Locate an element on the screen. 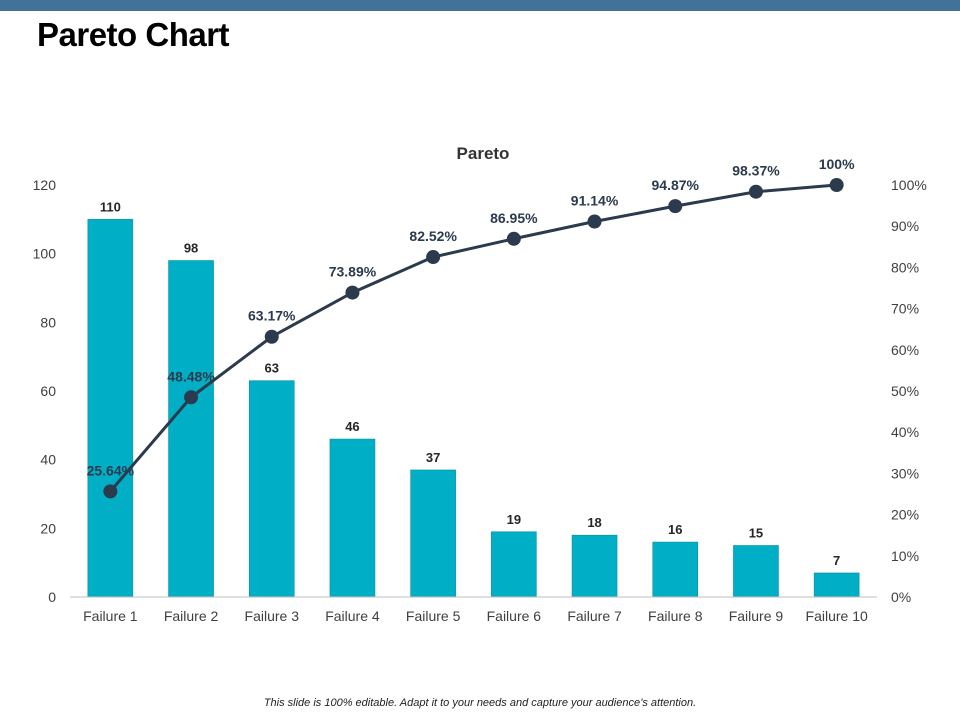 This screenshot has height=720, width=960. bar-data-label: 18 is located at coordinates (594, 522).